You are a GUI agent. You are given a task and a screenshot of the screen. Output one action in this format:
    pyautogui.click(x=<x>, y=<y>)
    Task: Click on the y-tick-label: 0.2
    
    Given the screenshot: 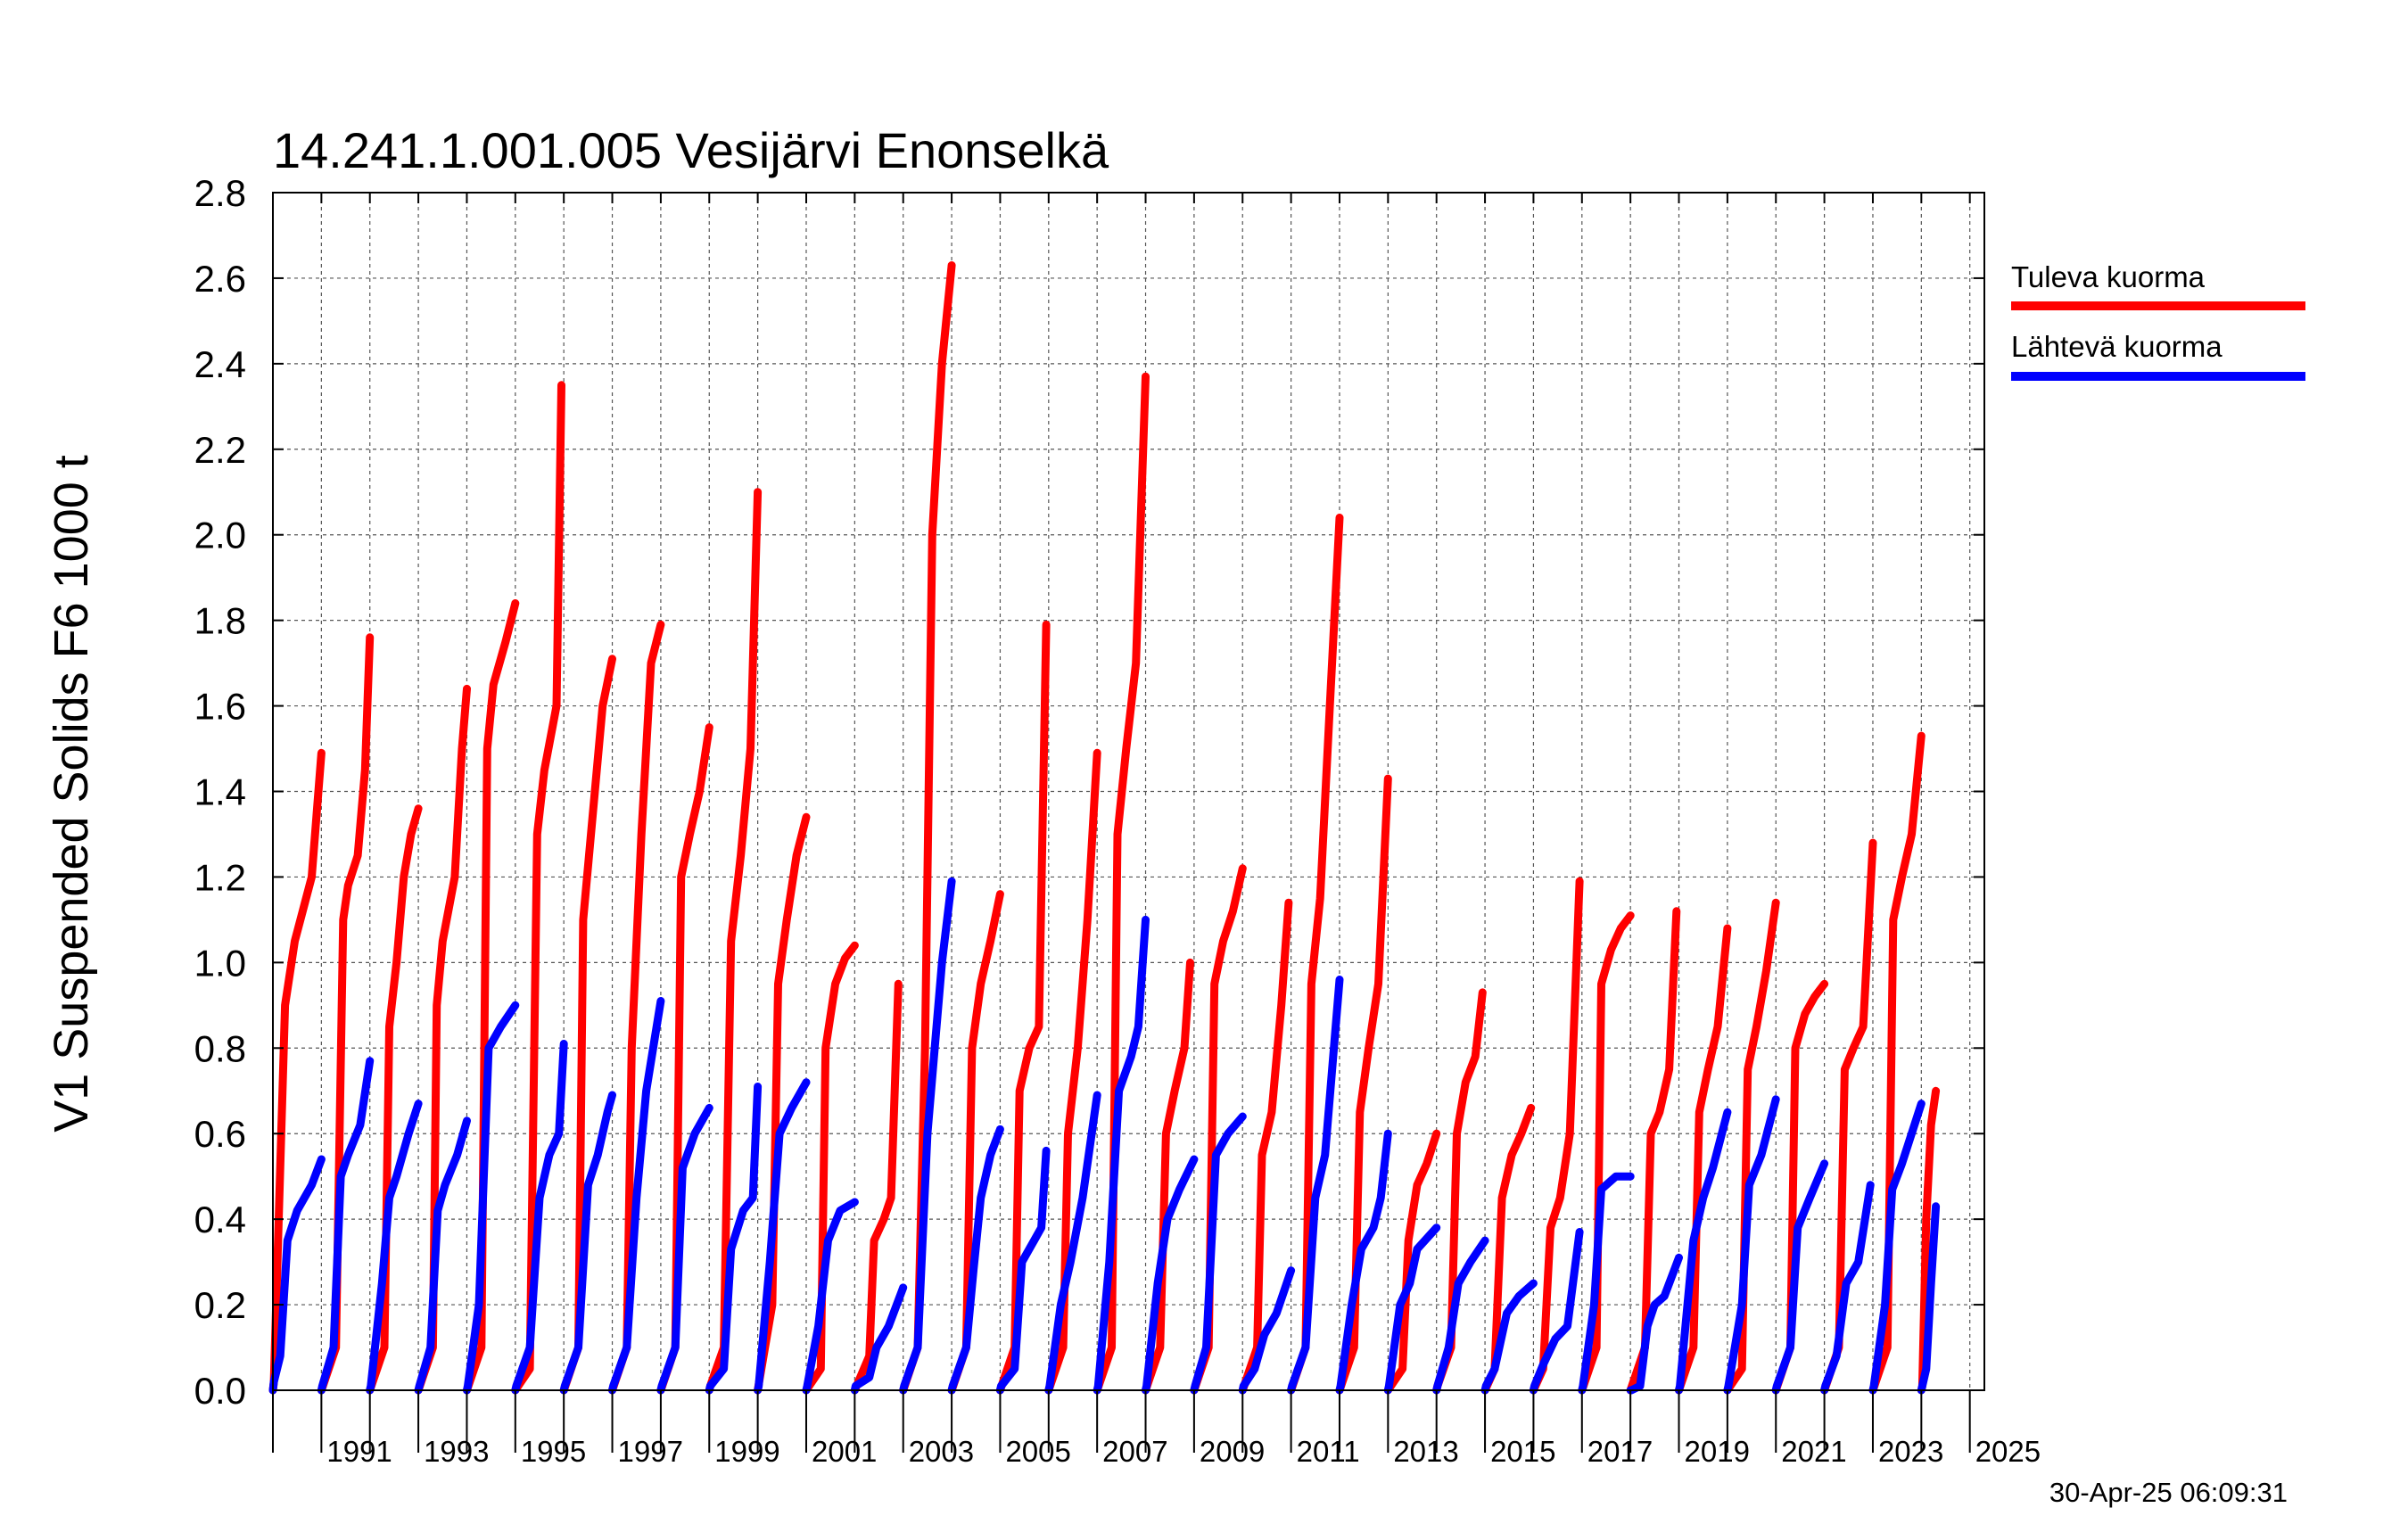 What is the action you would take?
    pyautogui.click(x=220, y=1305)
    